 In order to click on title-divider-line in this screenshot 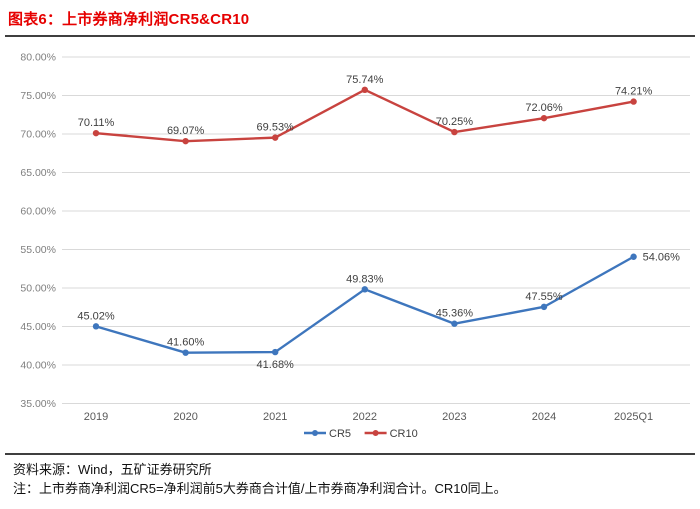, I will do `click(350, 36)`.